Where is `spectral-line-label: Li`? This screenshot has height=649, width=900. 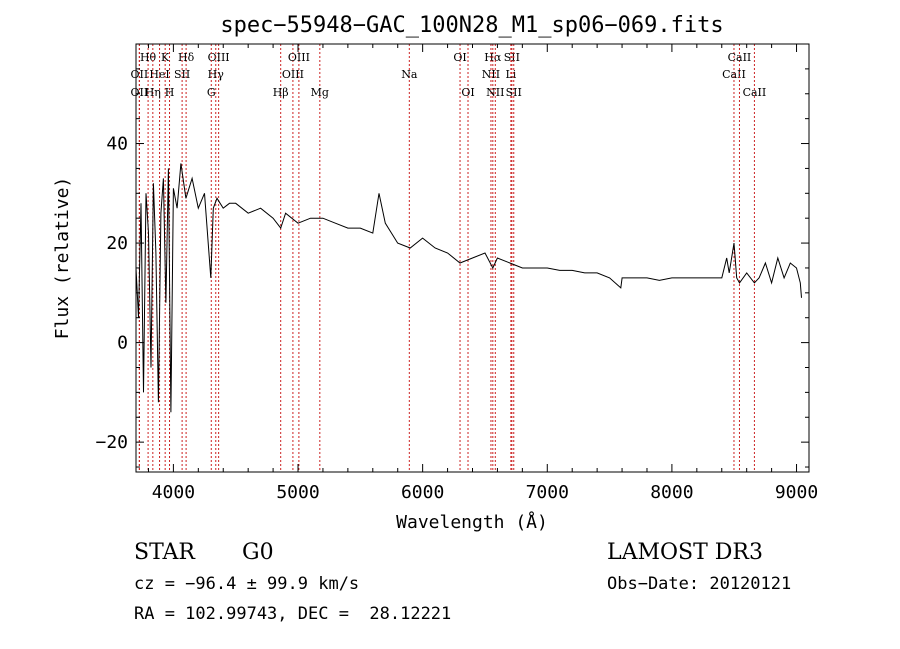 spectral-line-label: Li is located at coordinates (510, 74).